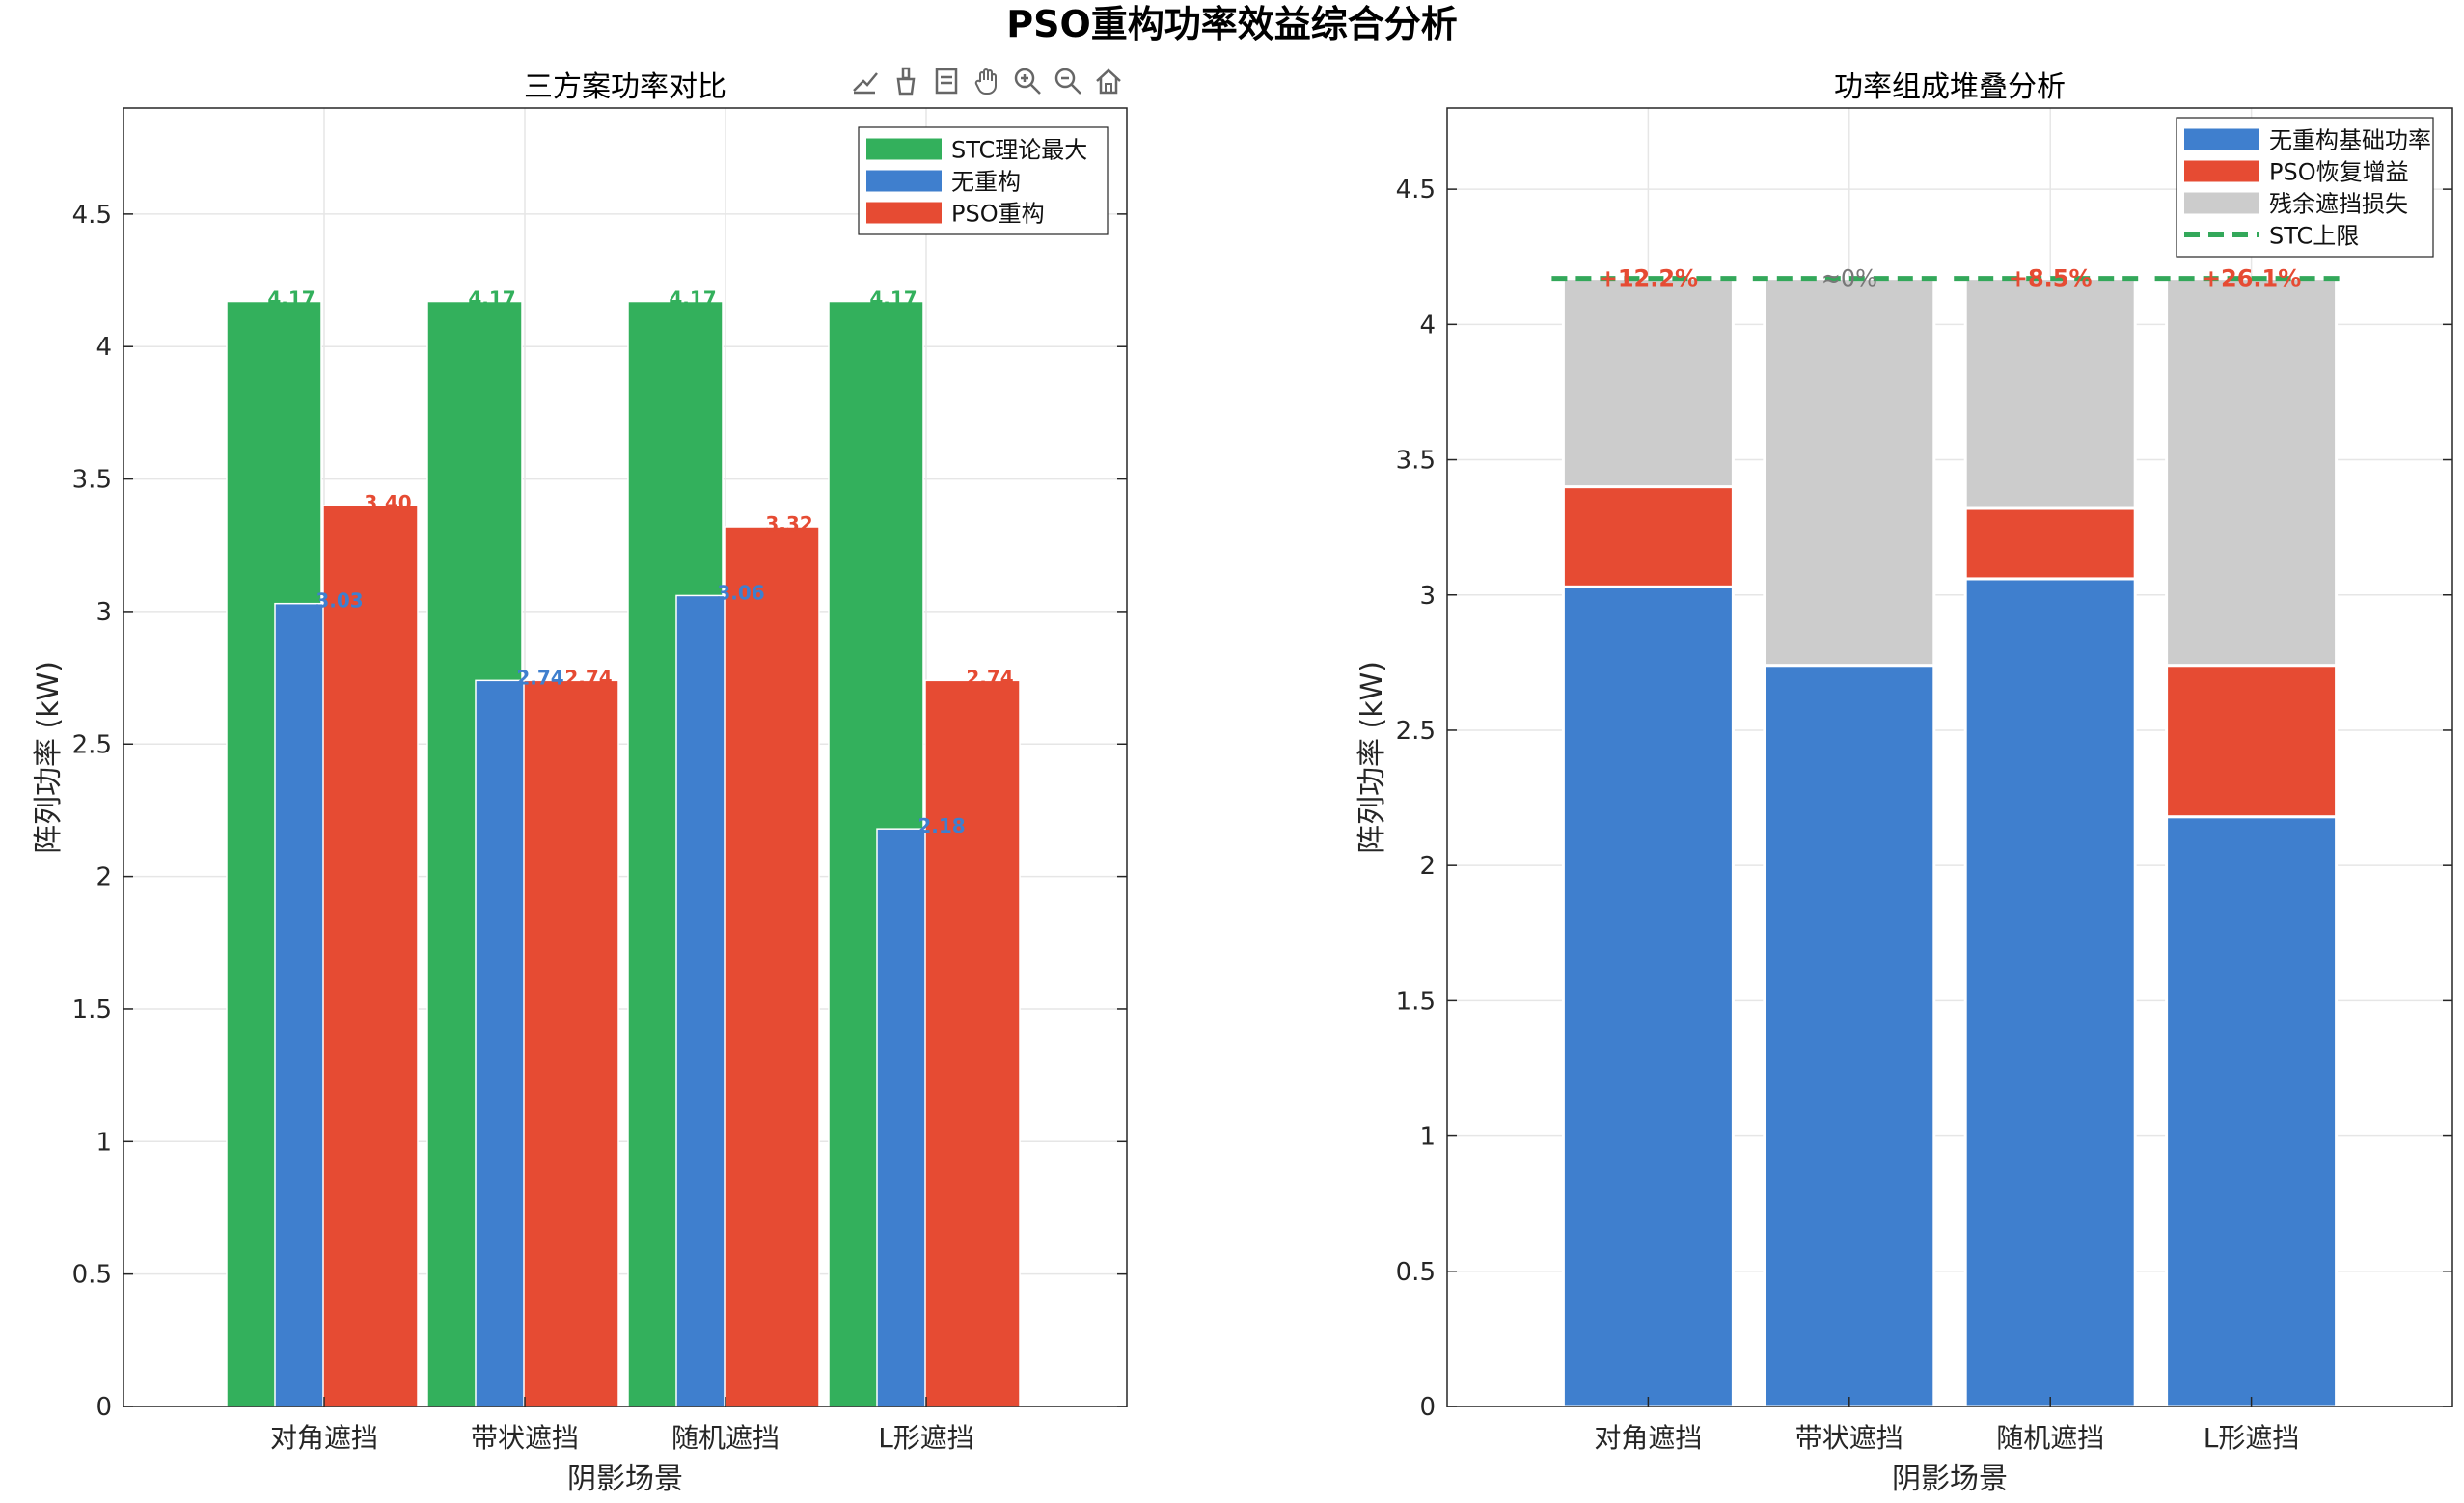 This screenshot has width=2464, height=1503. I want to click on legend-label: PSO重构, so click(998, 215).